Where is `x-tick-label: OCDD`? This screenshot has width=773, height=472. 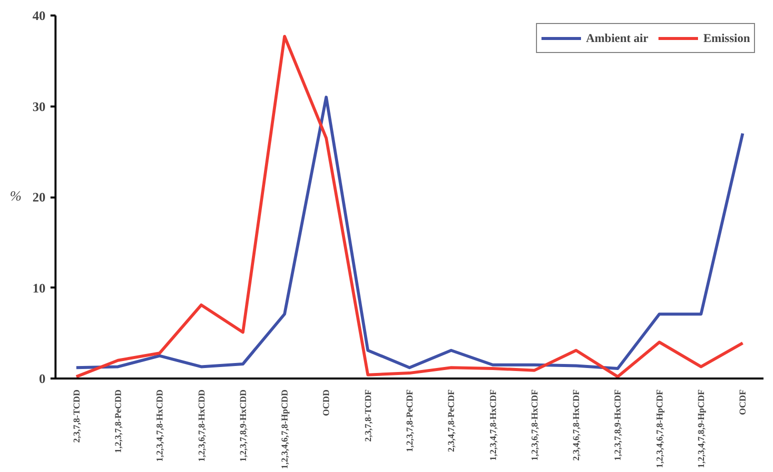 x-tick-label: OCDD is located at coordinates (326, 402).